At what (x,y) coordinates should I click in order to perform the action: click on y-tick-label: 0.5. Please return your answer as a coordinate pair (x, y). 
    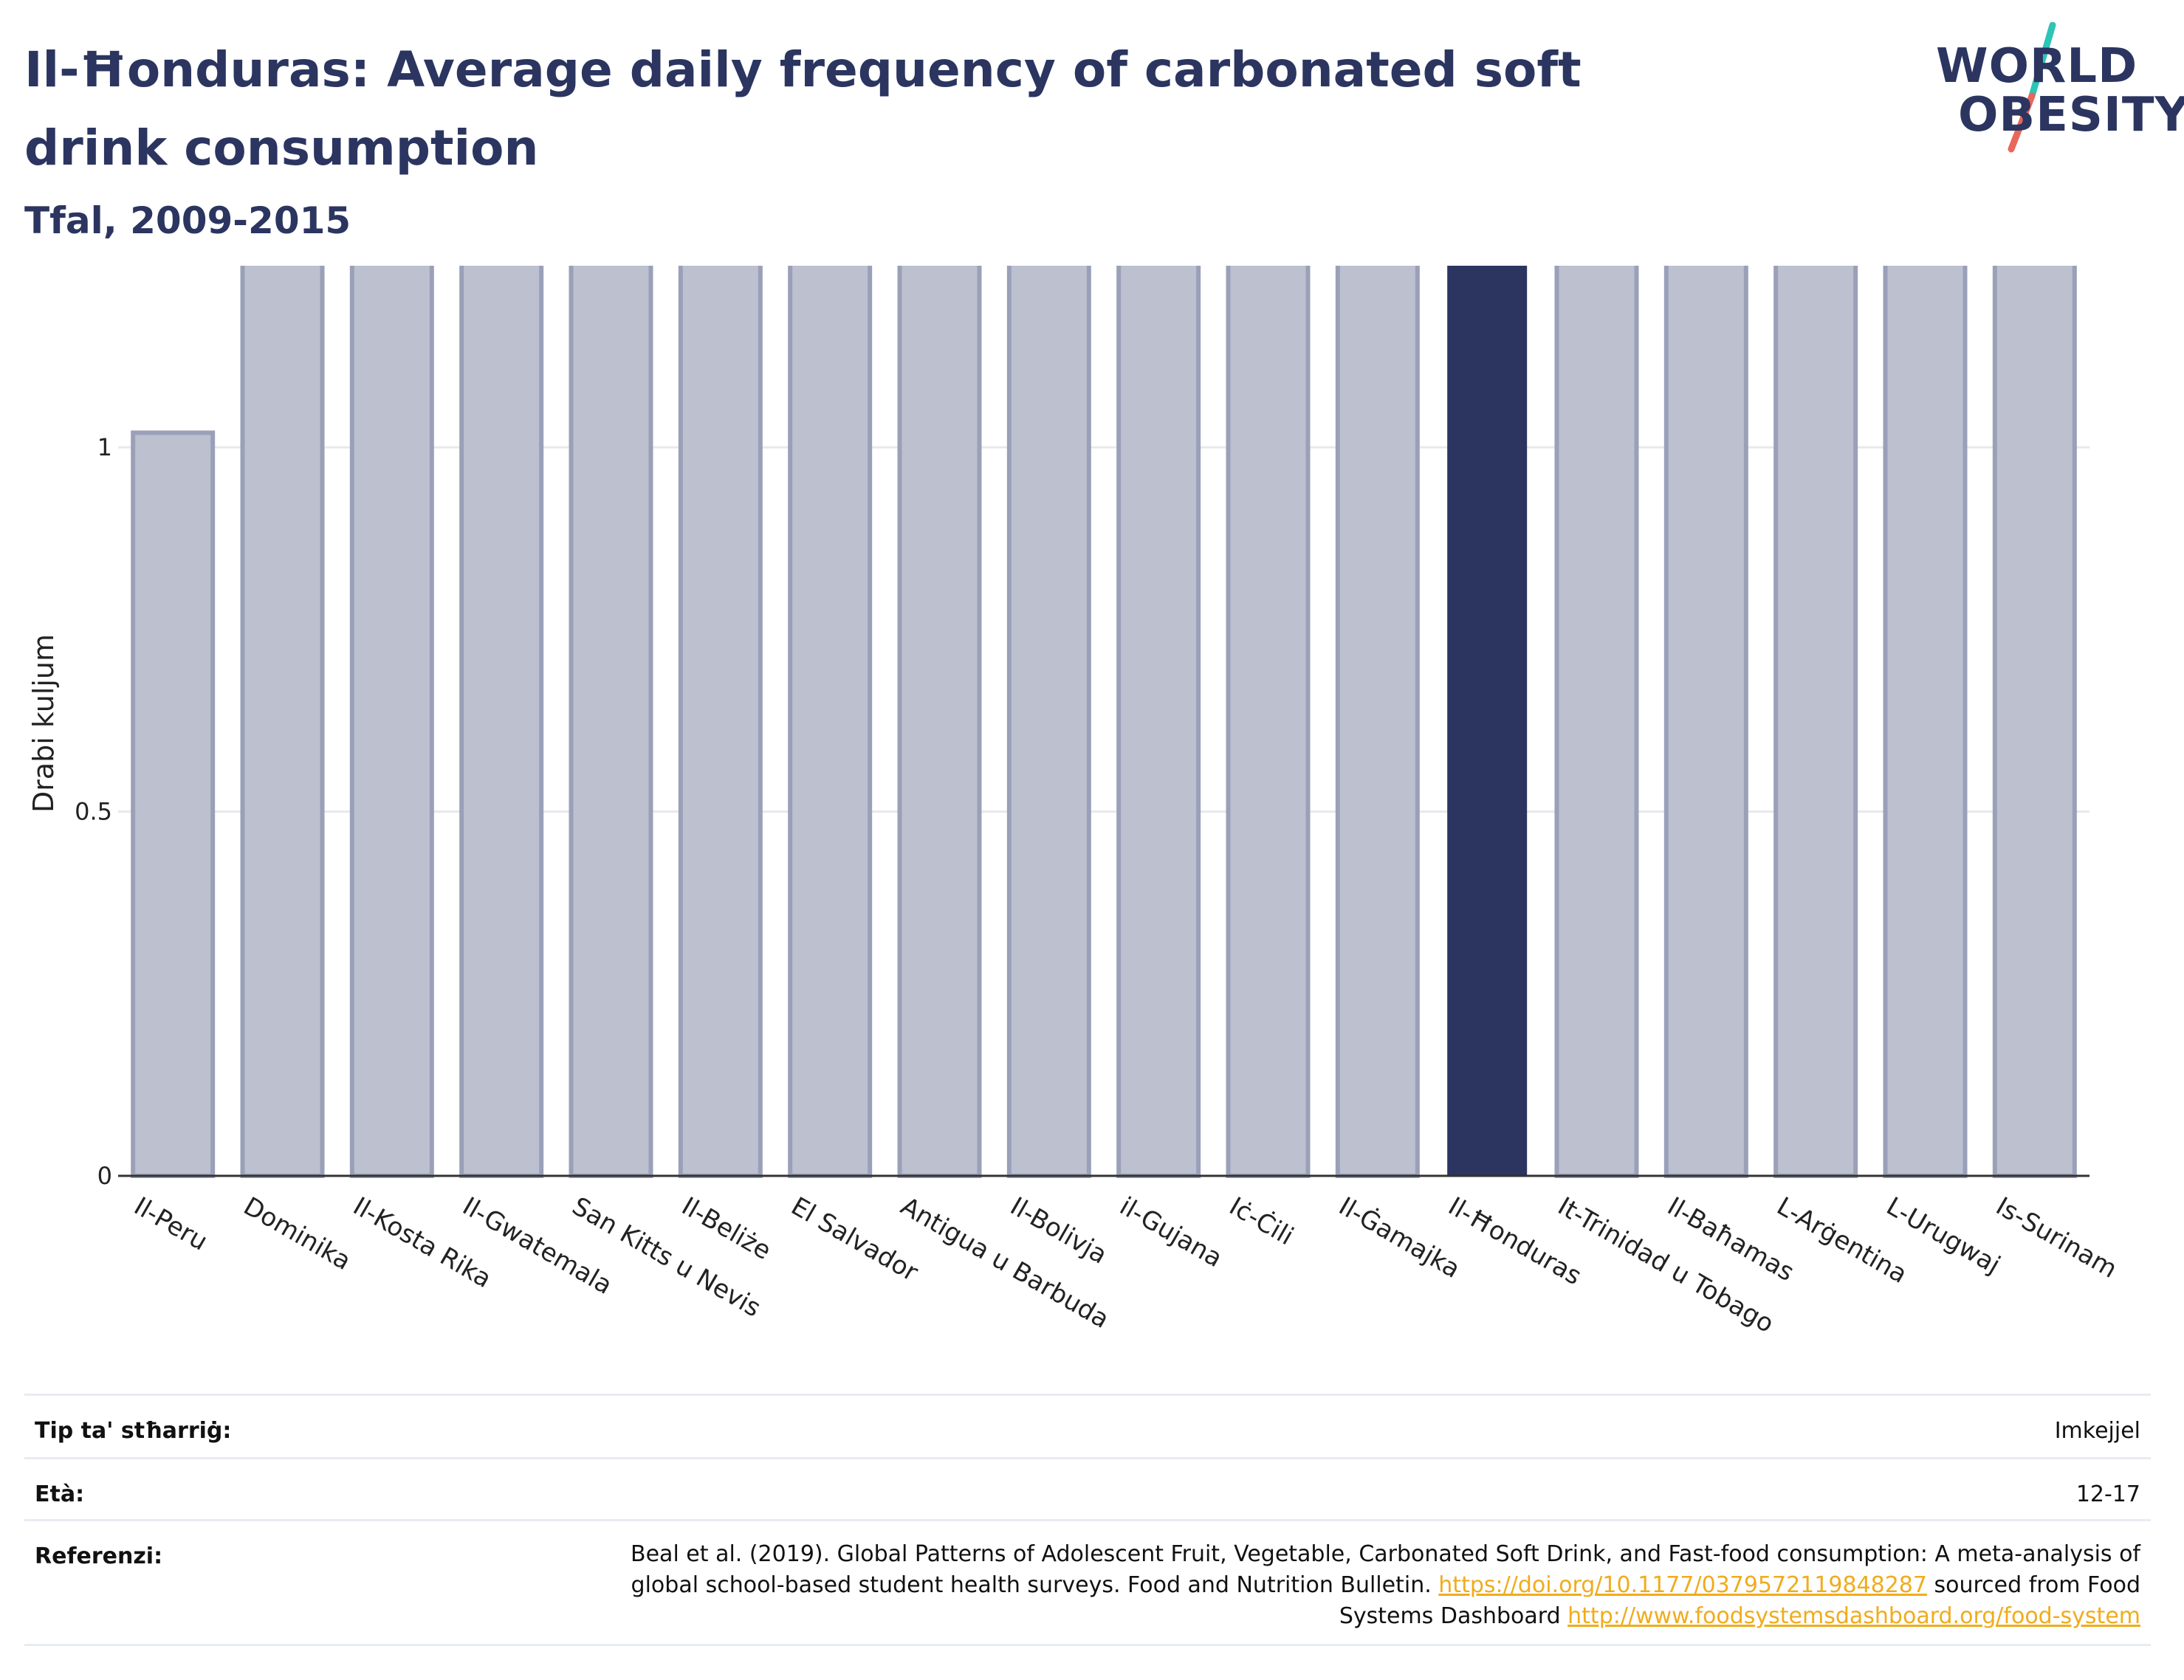
    Looking at the image, I should click on (94, 812).